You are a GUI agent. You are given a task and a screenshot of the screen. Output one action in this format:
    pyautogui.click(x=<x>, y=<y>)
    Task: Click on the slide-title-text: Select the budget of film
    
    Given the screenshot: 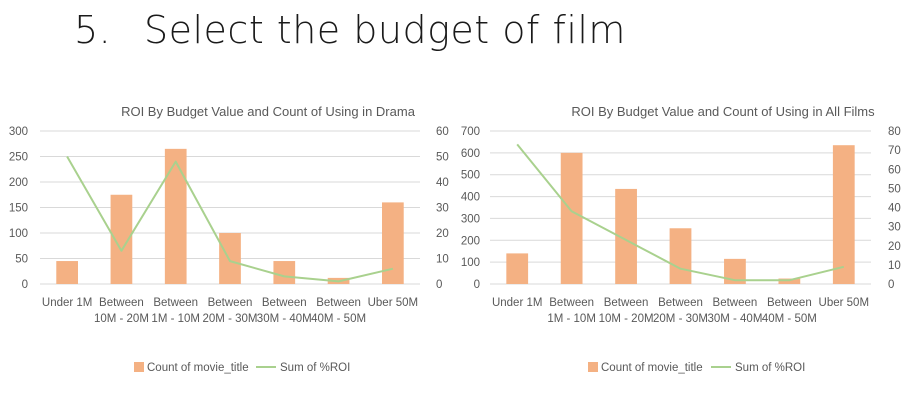 What is the action you would take?
    pyautogui.click(x=385, y=30)
    